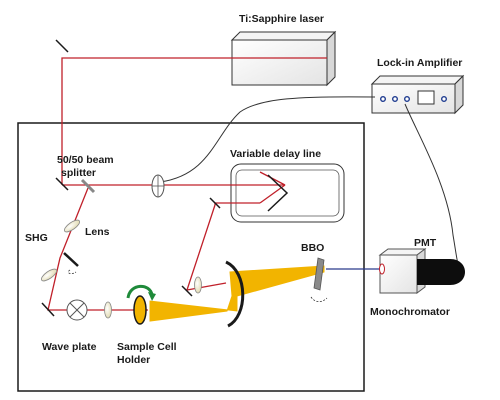 Image resolution: width=500 pixels, height=400 pixels. I want to click on shg-rotation-arrow, so click(72, 272).